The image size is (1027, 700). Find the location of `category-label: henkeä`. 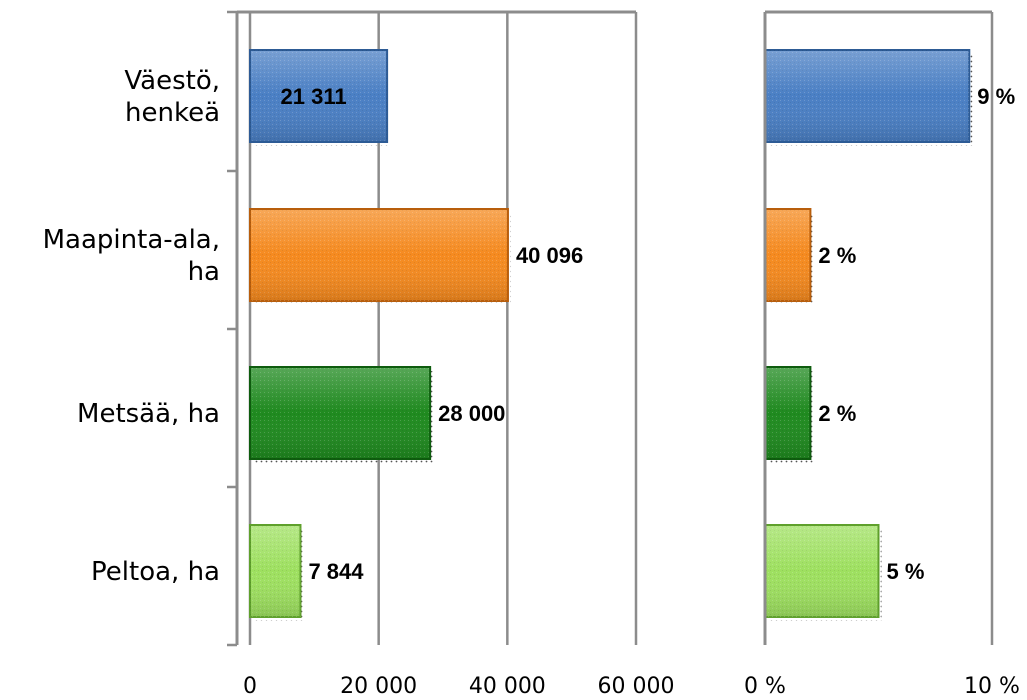

category-label: henkeä is located at coordinates (172, 113).